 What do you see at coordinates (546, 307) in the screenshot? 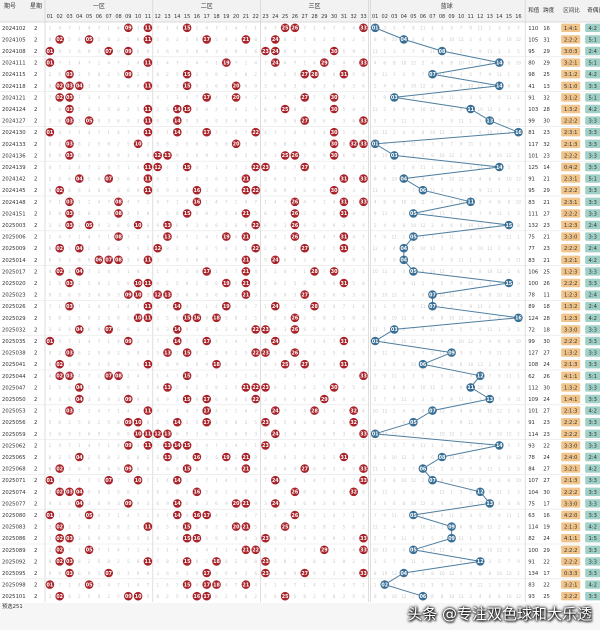
I see `row-span: 18` at bounding box center [546, 307].